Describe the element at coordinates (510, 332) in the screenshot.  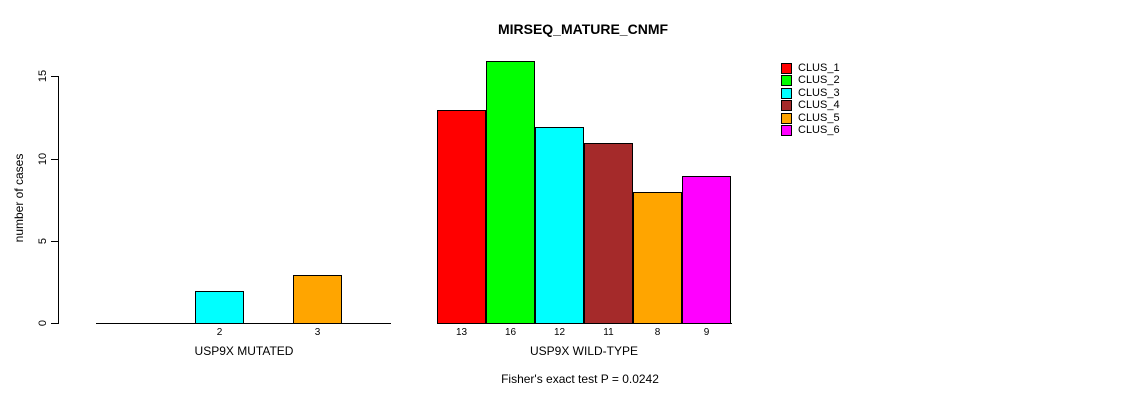
I see `bar-value-label: 16` at that location.